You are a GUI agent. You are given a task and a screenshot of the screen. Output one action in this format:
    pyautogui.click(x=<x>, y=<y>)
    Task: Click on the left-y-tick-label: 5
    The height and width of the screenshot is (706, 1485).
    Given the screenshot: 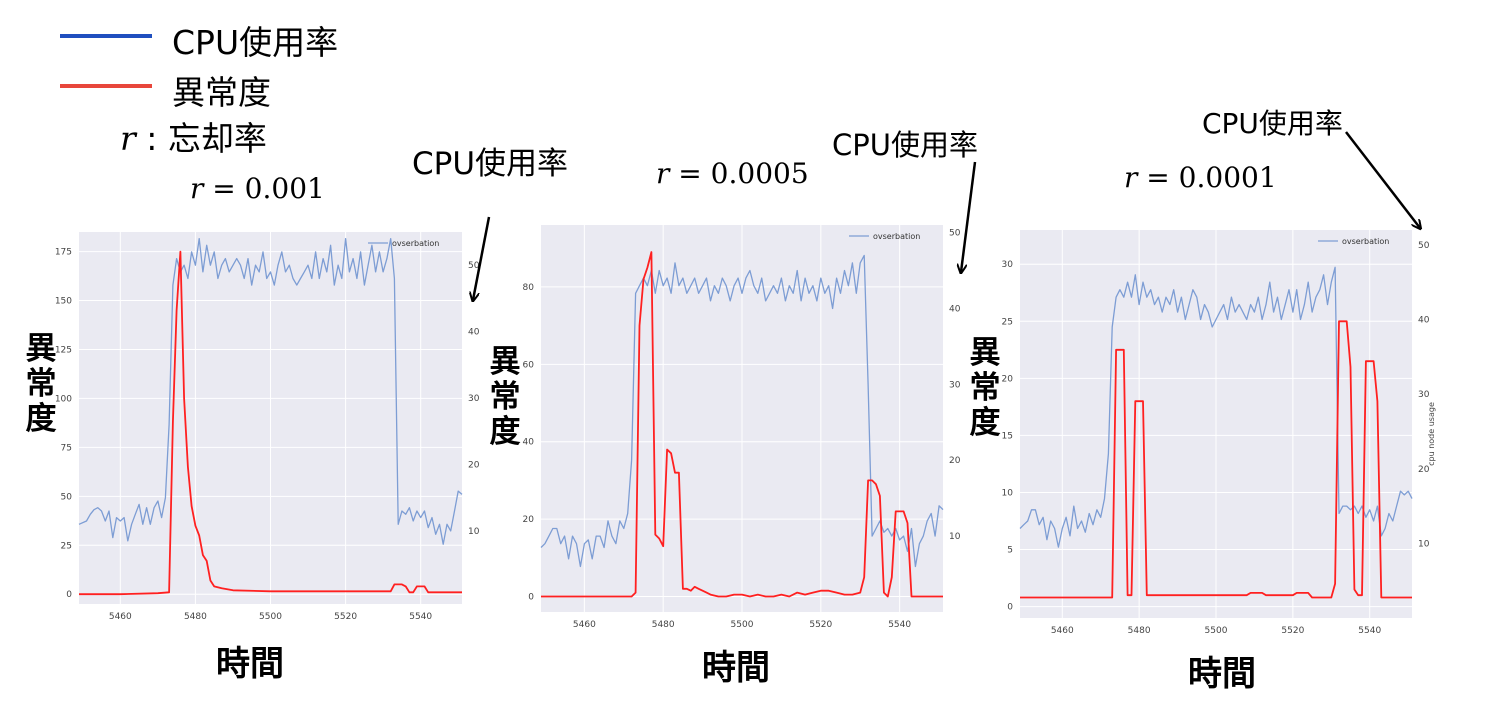 What is the action you would take?
    pyautogui.click(x=1010, y=551)
    